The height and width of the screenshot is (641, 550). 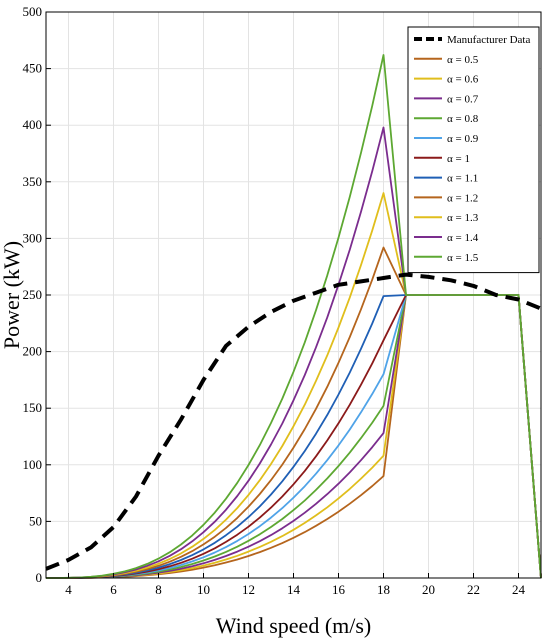 I want to click on x-tick-label: 22, so click(x=473, y=589).